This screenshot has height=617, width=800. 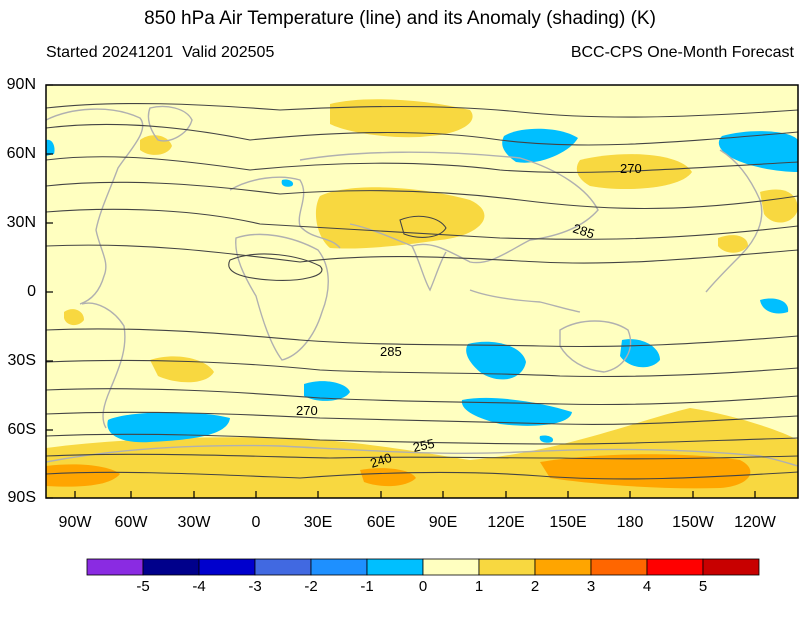 I want to click on lat-label: 60N, so click(x=21, y=153).